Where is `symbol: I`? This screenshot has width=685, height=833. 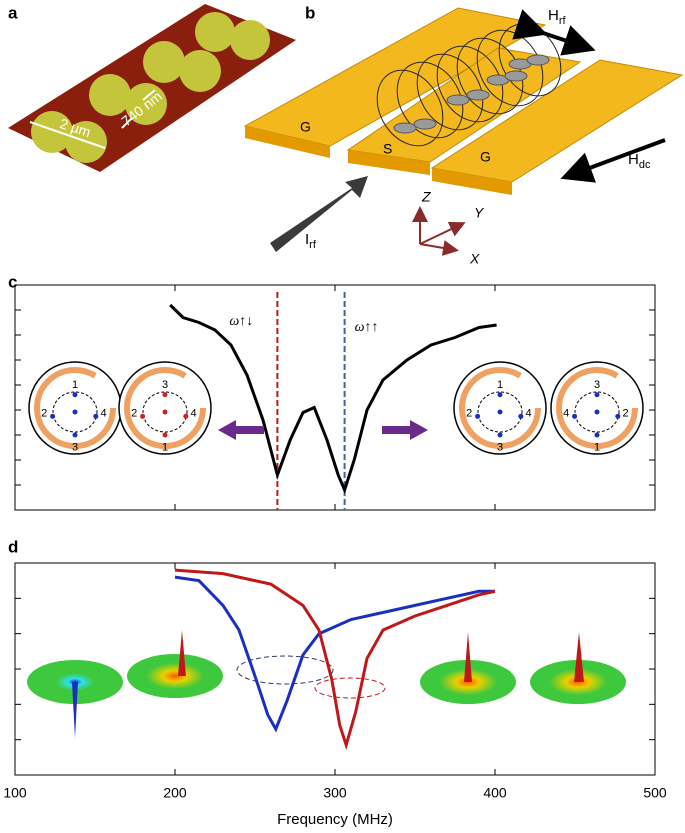
symbol: I is located at coordinates (307, 239).